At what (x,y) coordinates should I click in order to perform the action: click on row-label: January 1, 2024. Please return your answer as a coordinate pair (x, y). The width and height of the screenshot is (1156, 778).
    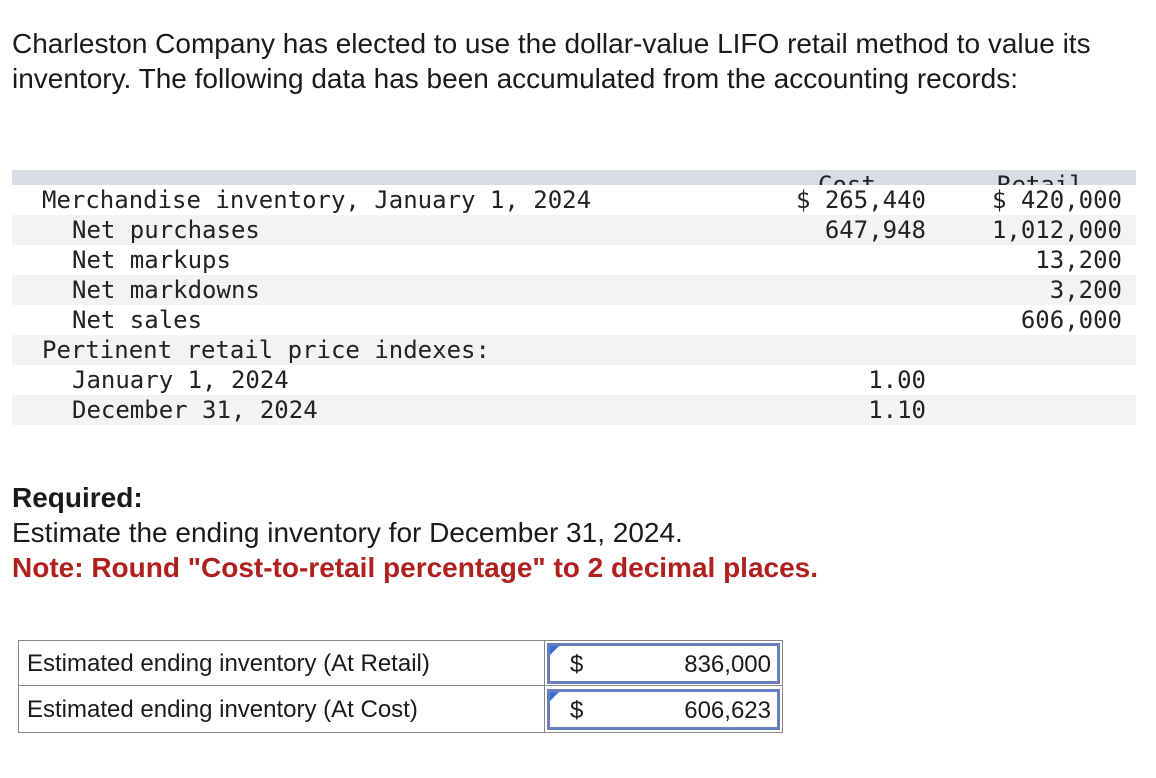
    Looking at the image, I should click on (180, 380).